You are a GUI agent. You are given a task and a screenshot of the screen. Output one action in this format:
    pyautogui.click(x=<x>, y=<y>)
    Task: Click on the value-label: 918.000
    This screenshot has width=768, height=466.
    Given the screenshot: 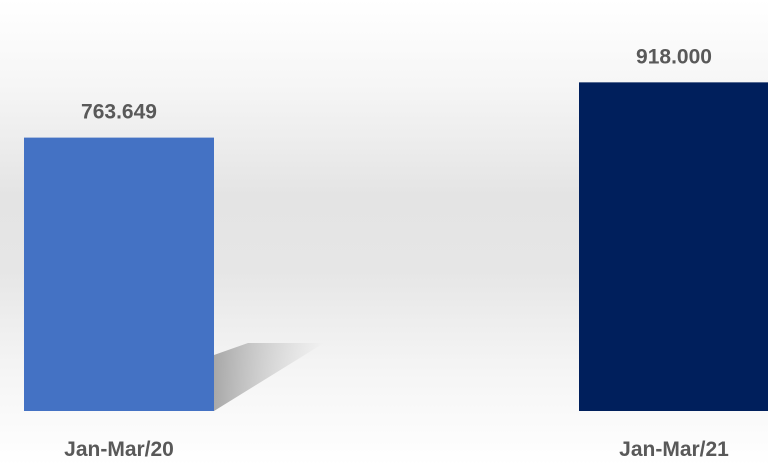 What is the action you would take?
    pyautogui.click(x=674, y=56)
    